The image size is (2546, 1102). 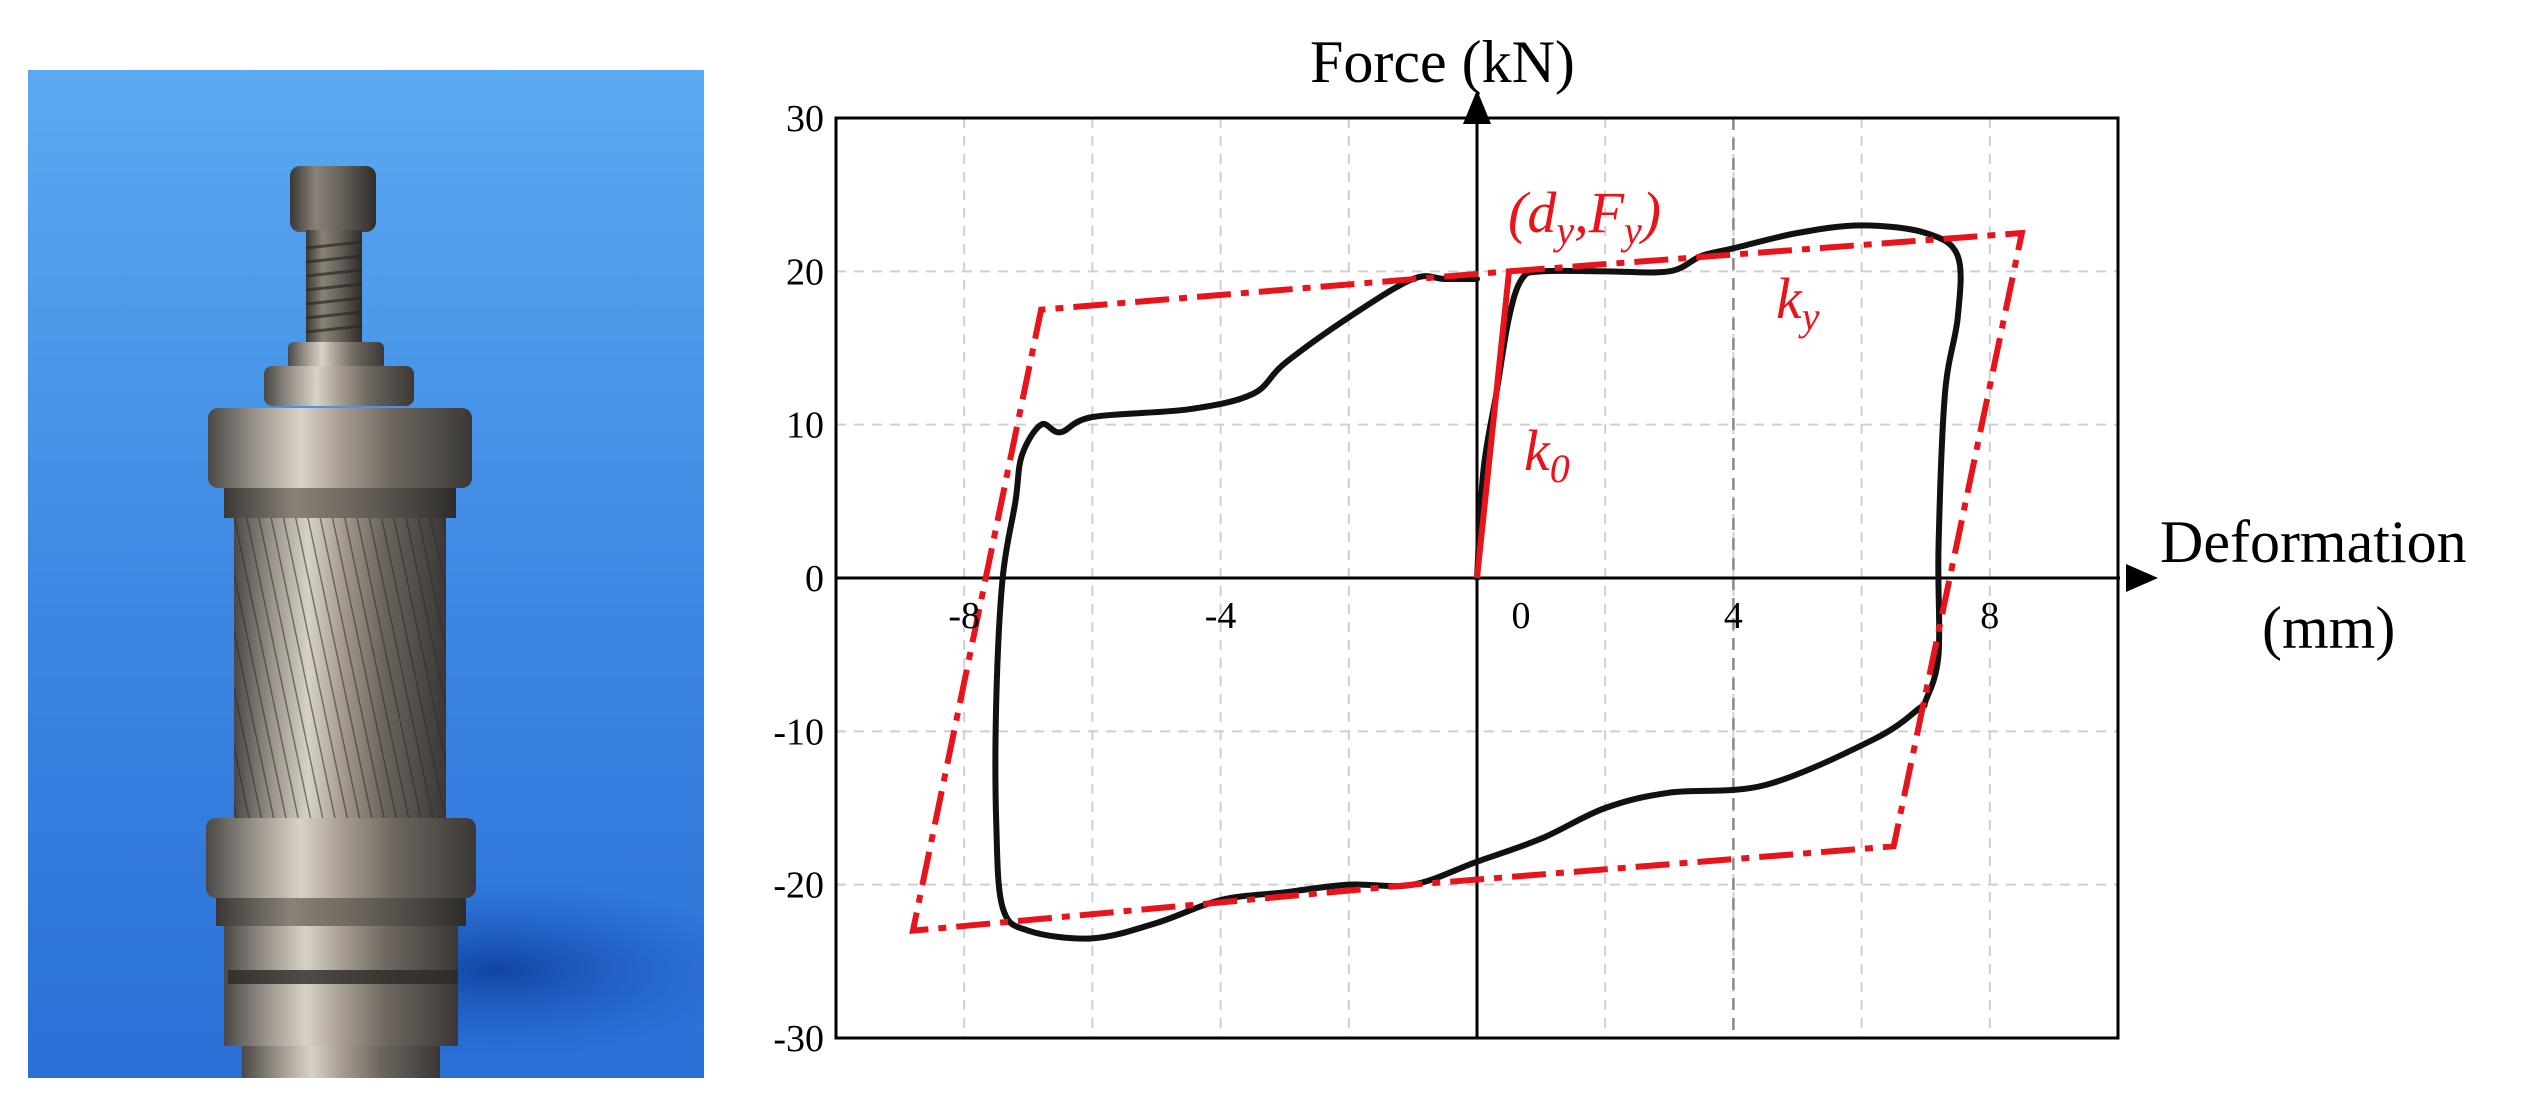 What do you see at coordinates (805, 426) in the screenshot?
I see `y-tick-label: 10` at bounding box center [805, 426].